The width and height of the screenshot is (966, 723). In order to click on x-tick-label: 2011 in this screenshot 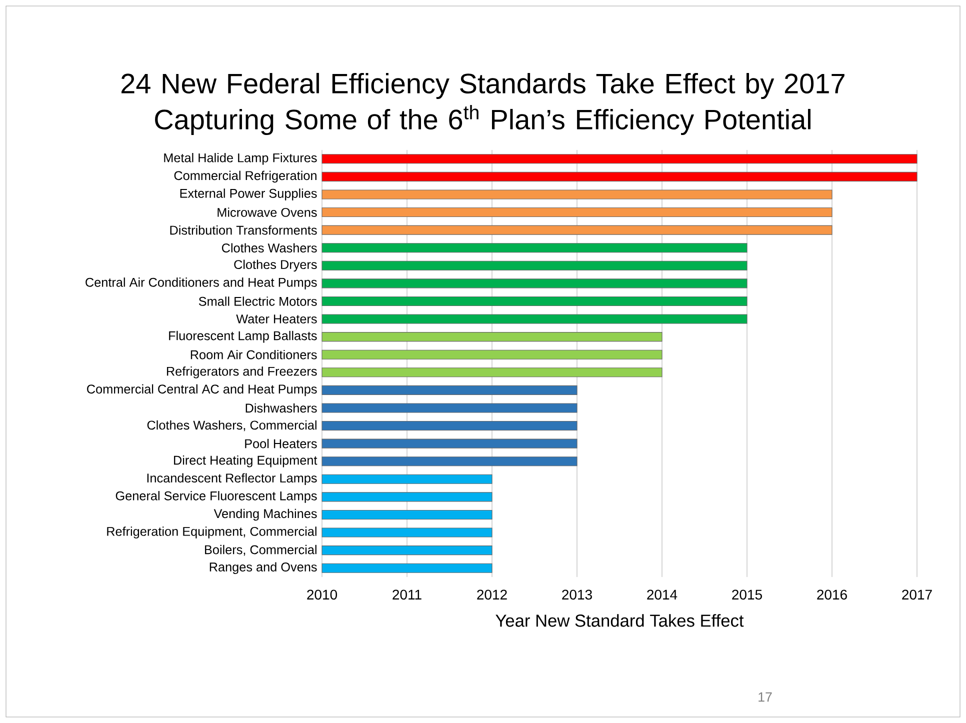, I will do `click(407, 595)`.